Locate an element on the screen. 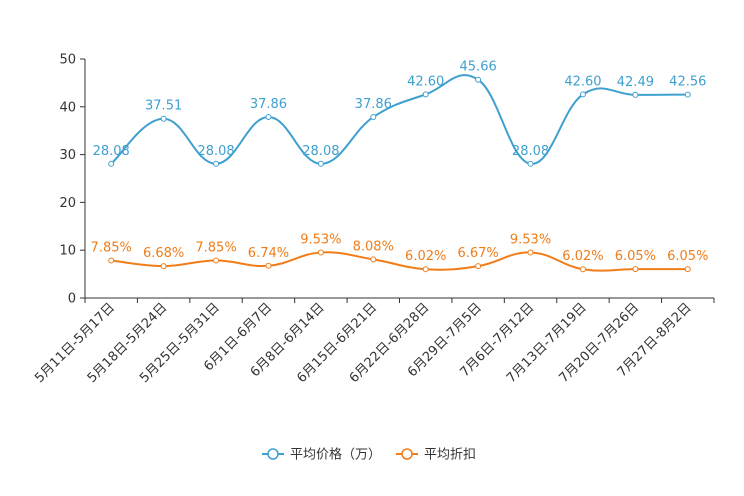 The image size is (744, 496). y-tick-label: 0 is located at coordinates (72, 299).